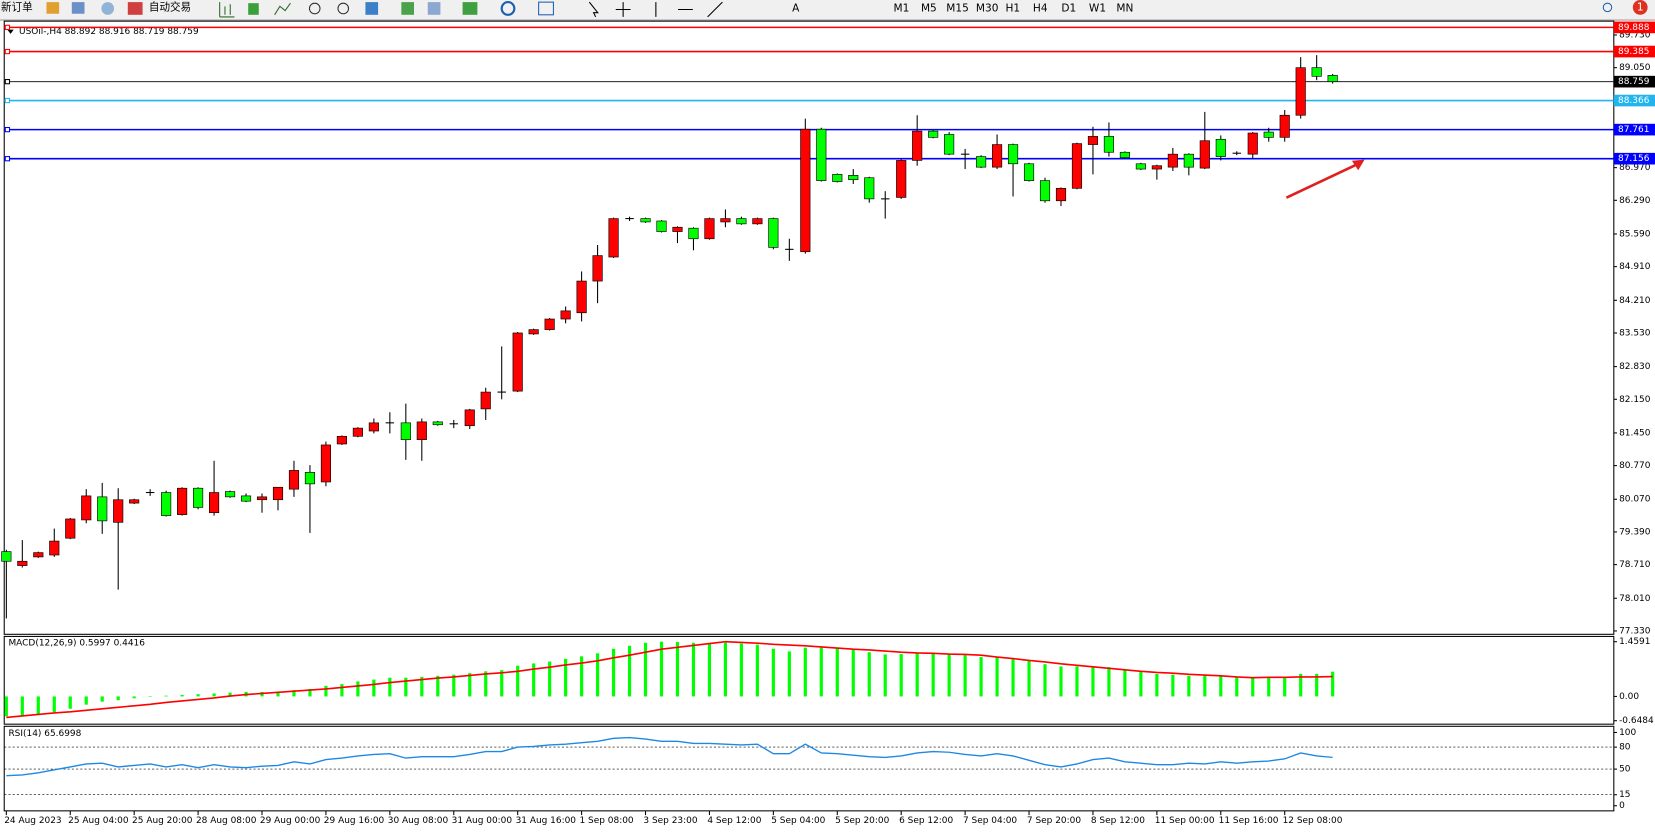 This screenshot has height=832, width=1655. Describe the element at coordinates (343, 8) in the screenshot. I see `zoom-out-icon` at that location.